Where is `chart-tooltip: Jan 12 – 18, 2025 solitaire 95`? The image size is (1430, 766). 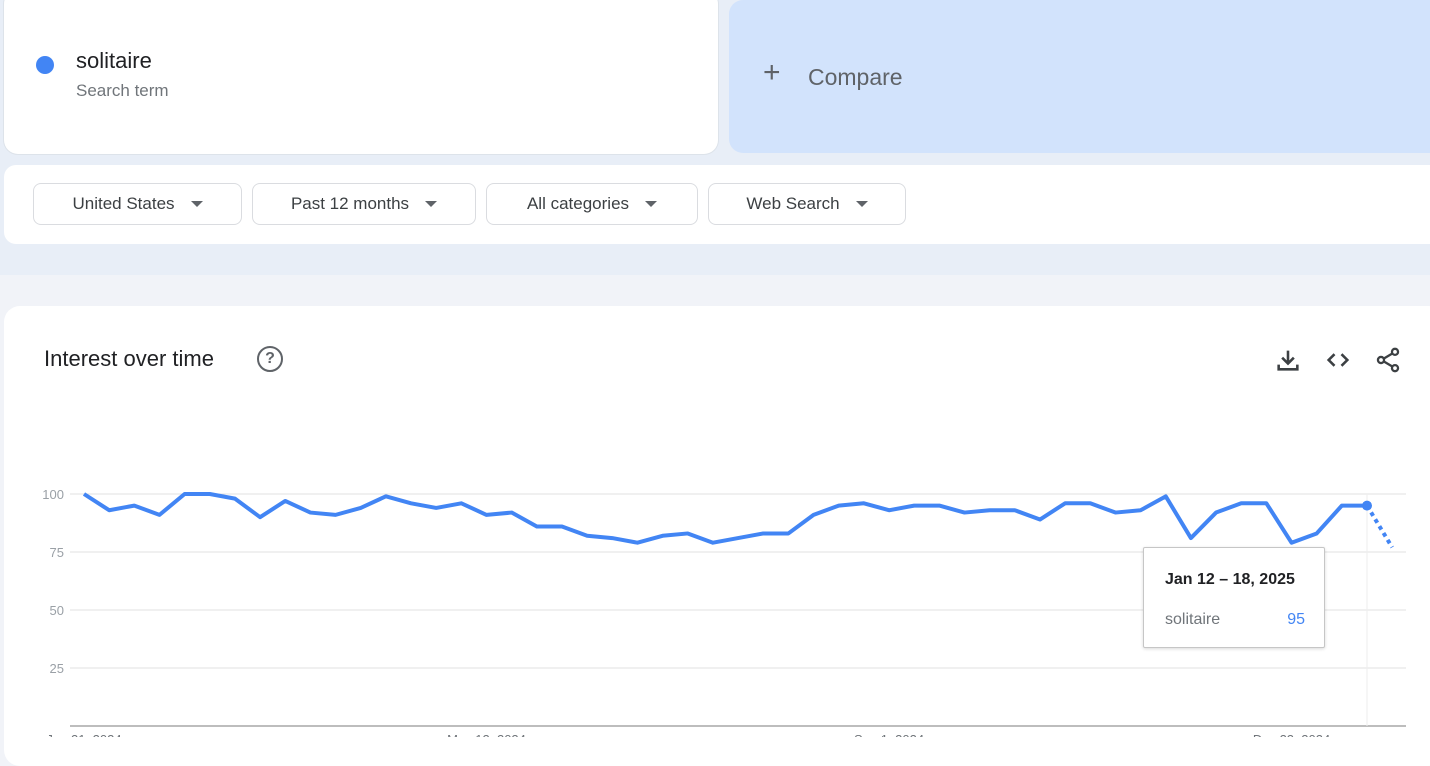
chart-tooltip: Jan 12 – 18, 2025 solitaire 95 is located at coordinates (1234, 597).